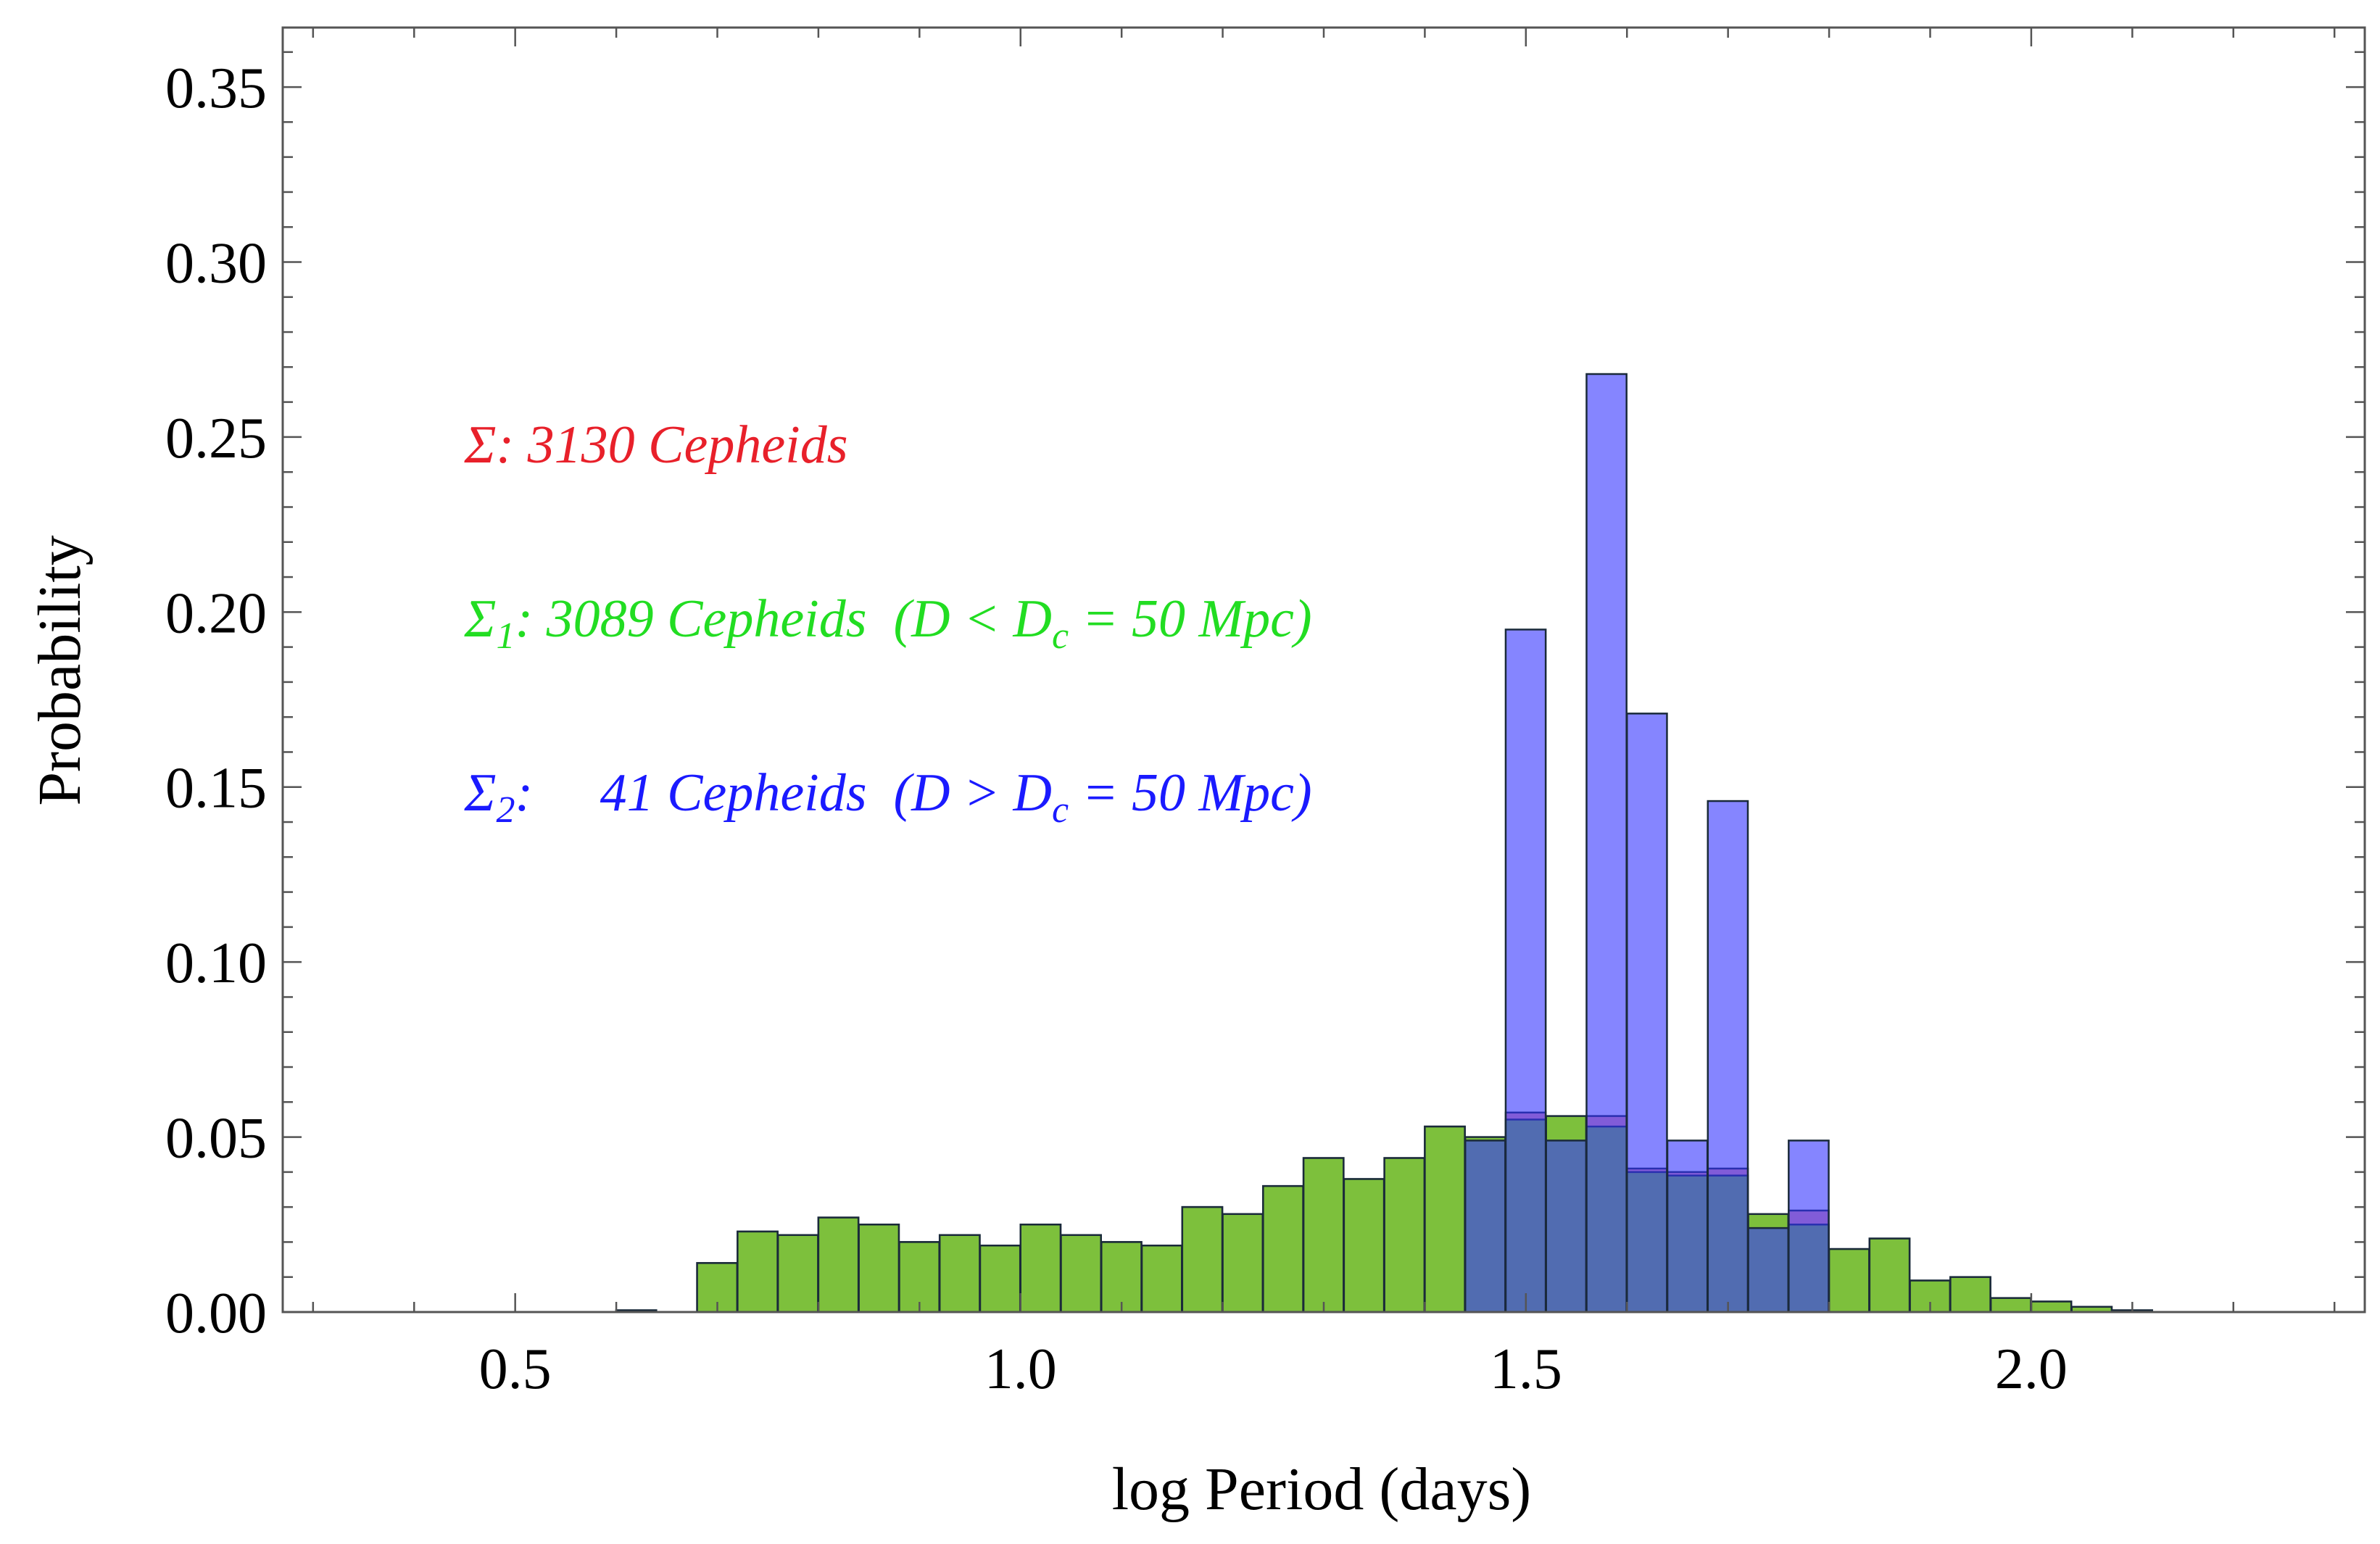 Image resolution: width=2380 pixels, height=1544 pixels. Describe the element at coordinates (216, 613) in the screenshot. I see `y-tick-label: 0.20` at that location.